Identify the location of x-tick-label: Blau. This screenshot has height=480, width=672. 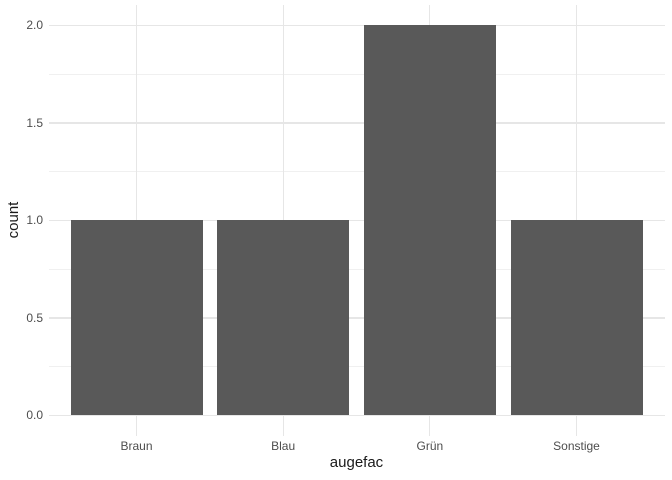
(283, 445).